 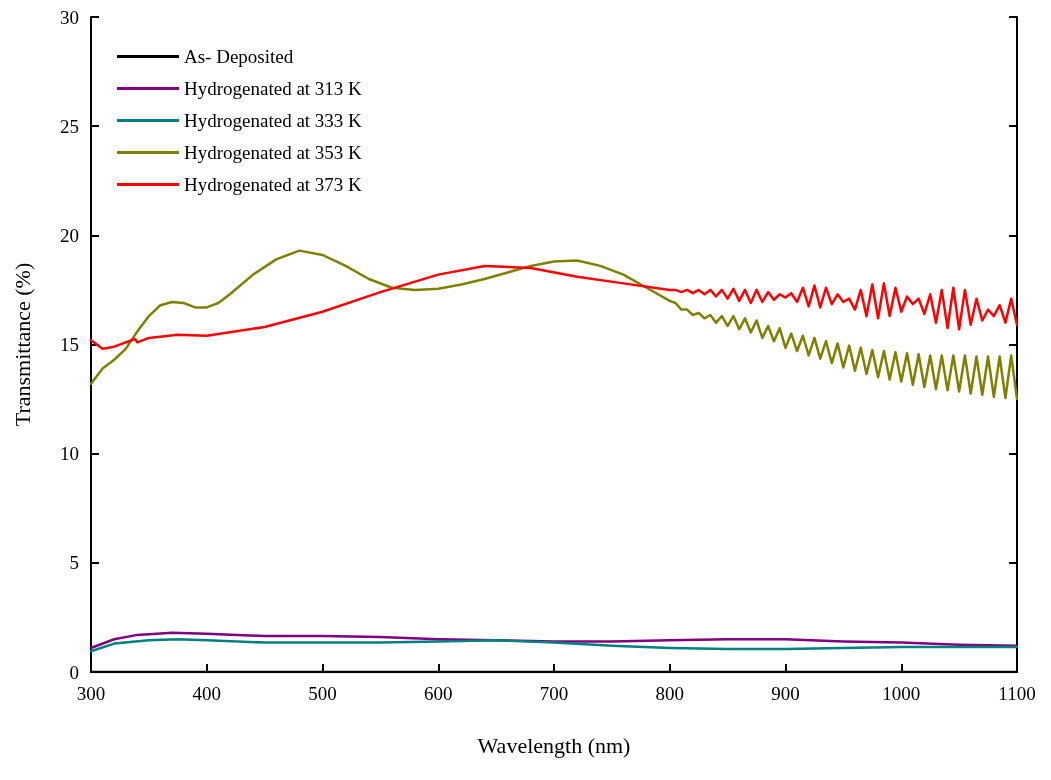 What do you see at coordinates (669, 693) in the screenshot?
I see `x-tick-label: 800` at bounding box center [669, 693].